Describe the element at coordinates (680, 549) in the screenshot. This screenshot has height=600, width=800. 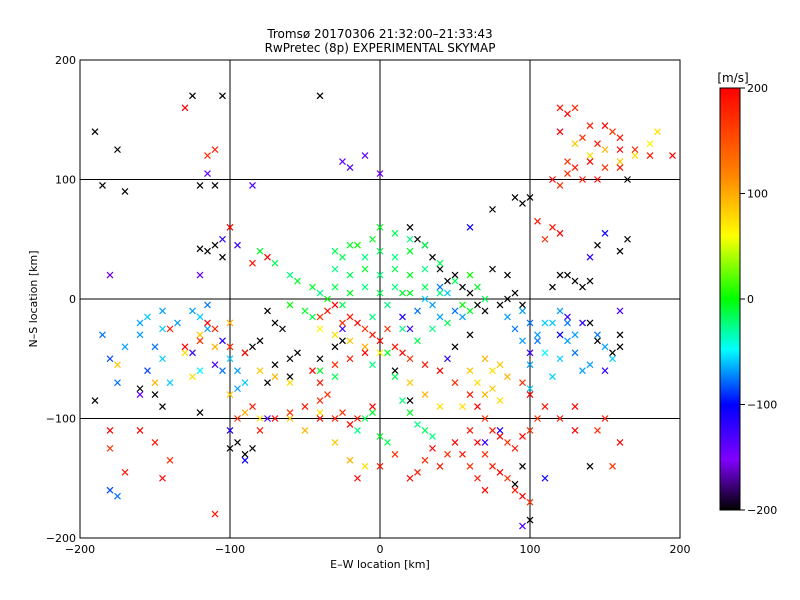
I see `x-tick-label: 200` at that location.